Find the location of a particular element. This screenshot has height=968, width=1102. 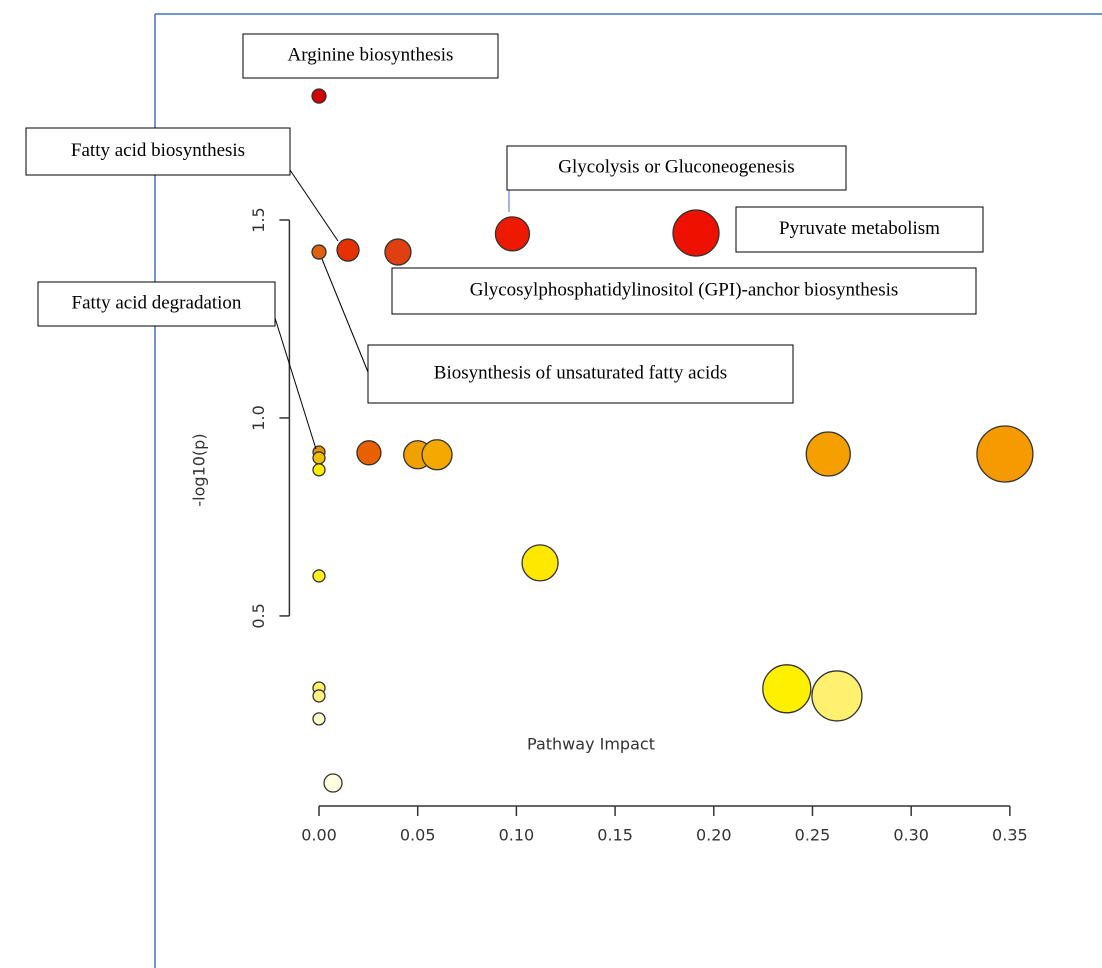

x-tick-label: 0.30 is located at coordinates (911, 835).